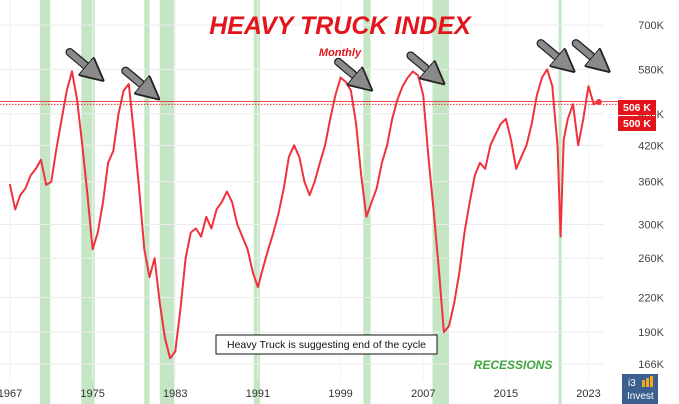 The height and width of the screenshot is (404, 679). What do you see at coordinates (340, 26) in the screenshot?
I see `chart-title: HEAVY TRUCK INDEX` at bounding box center [340, 26].